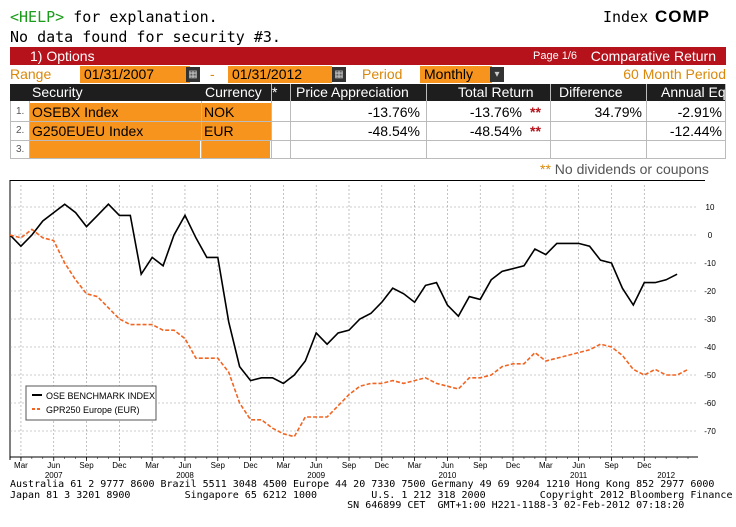 This screenshot has width=736, height=527. What do you see at coordinates (710, 263) in the screenshot?
I see `y-tick-label: -10` at bounding box center [710, 263].